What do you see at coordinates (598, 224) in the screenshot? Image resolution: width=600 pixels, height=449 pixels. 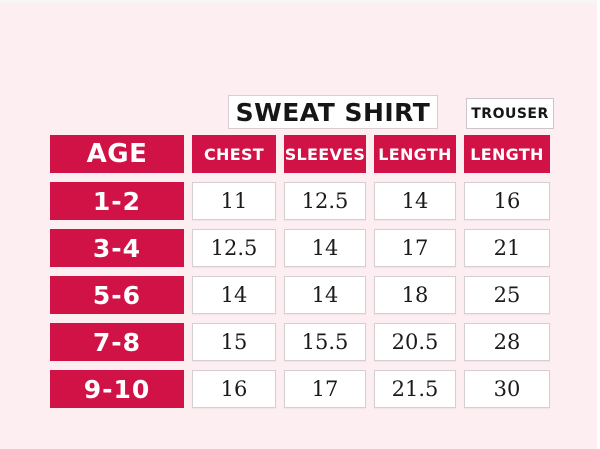 I see `right-edge-strip` at bounding box center [598, 224].